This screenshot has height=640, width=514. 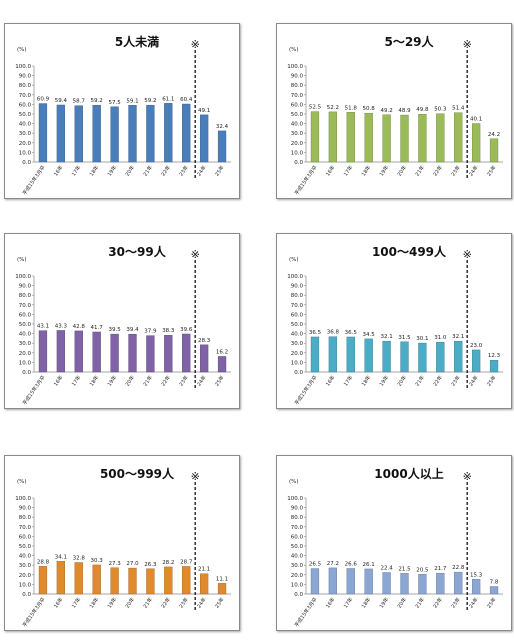 What do you see at coordinates (494, 135) in the screenshot?
I see `data-label: 24.2` at bounding box center [494, 135].